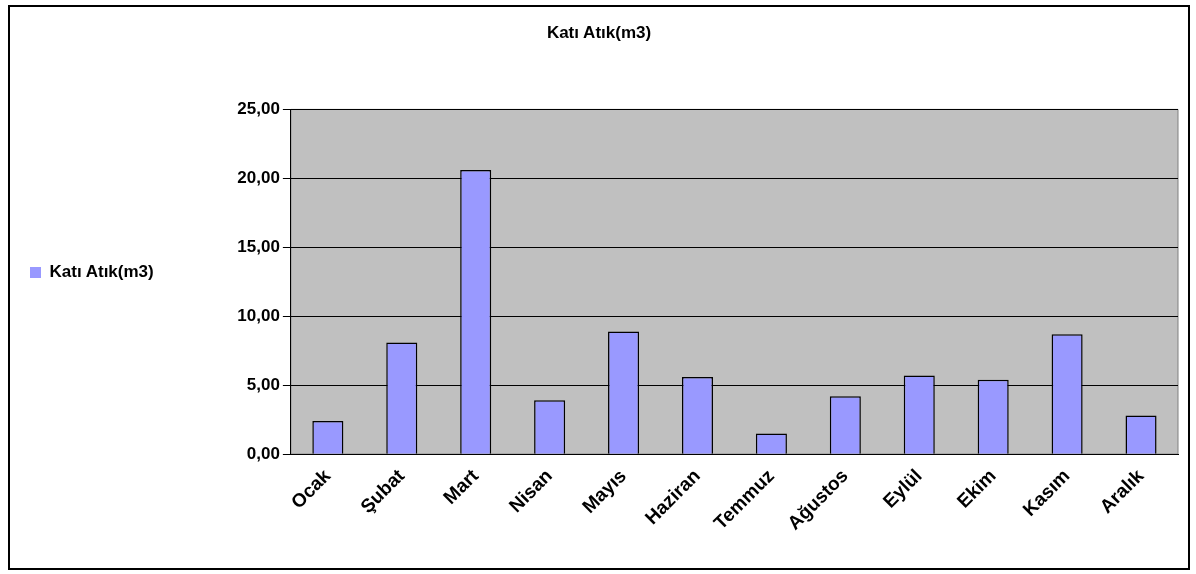 The image size is (1196, 574). Describe the element at coordinates (258, 315) in the screenshot. I see `y-tick-label: 10,00` at that location.